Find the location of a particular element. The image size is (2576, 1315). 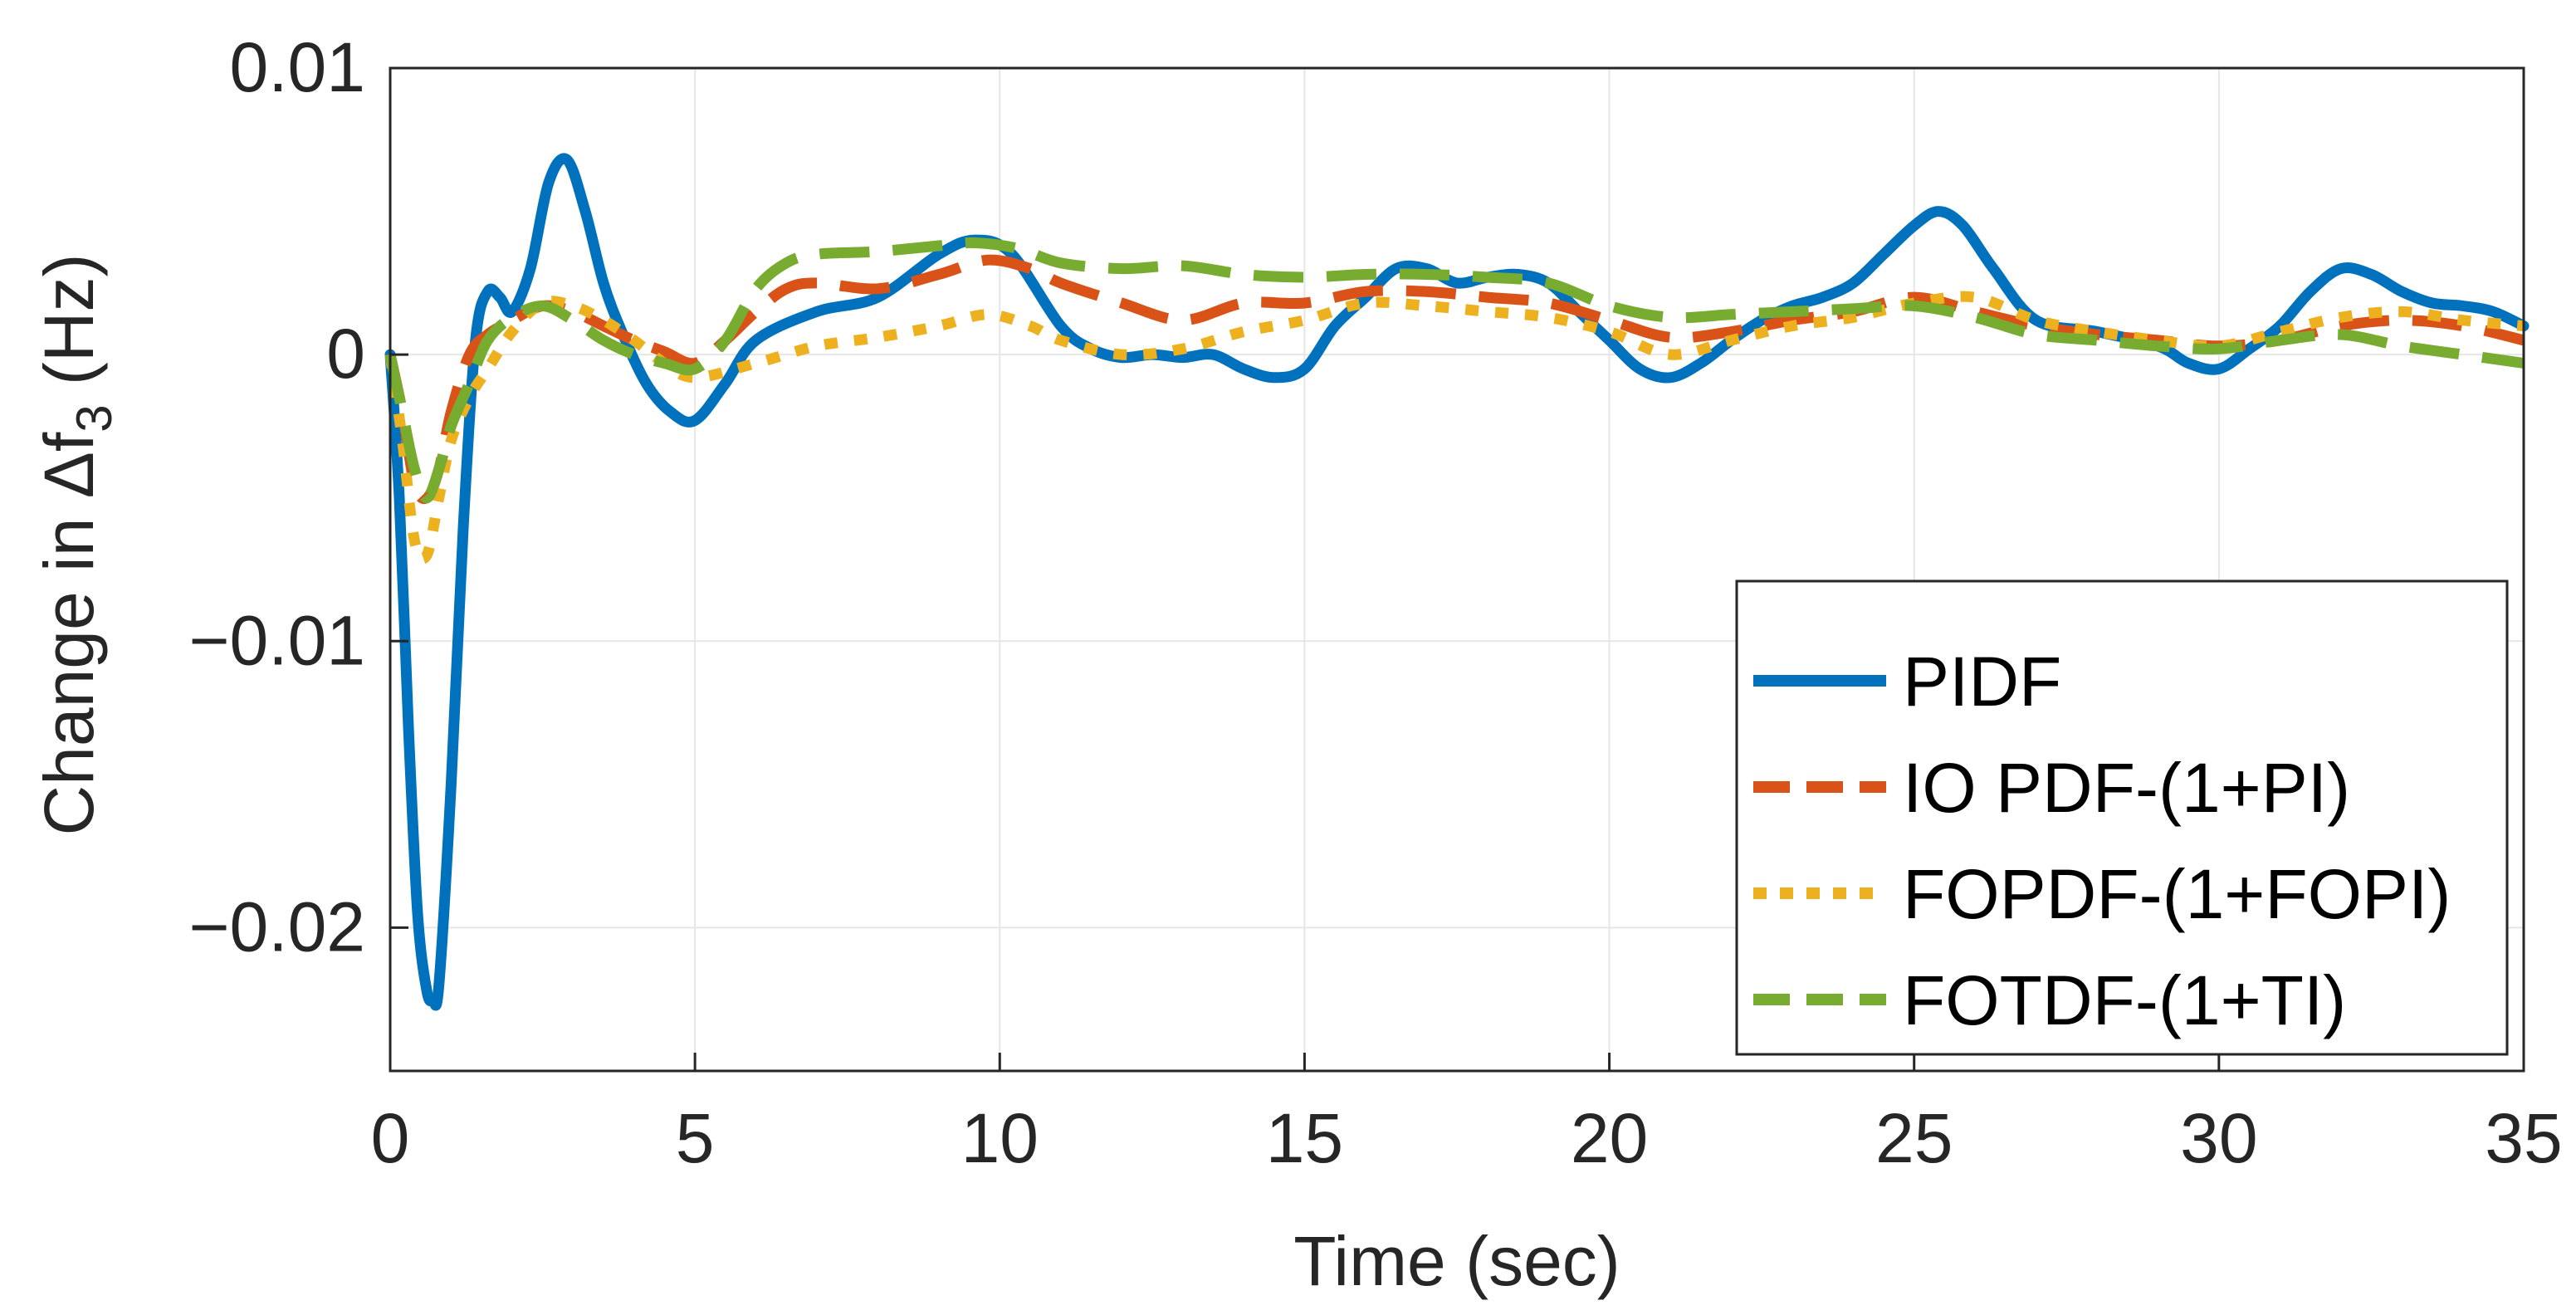

y-axis-label-main: Change in Δf is located at coordinates (69, 633).